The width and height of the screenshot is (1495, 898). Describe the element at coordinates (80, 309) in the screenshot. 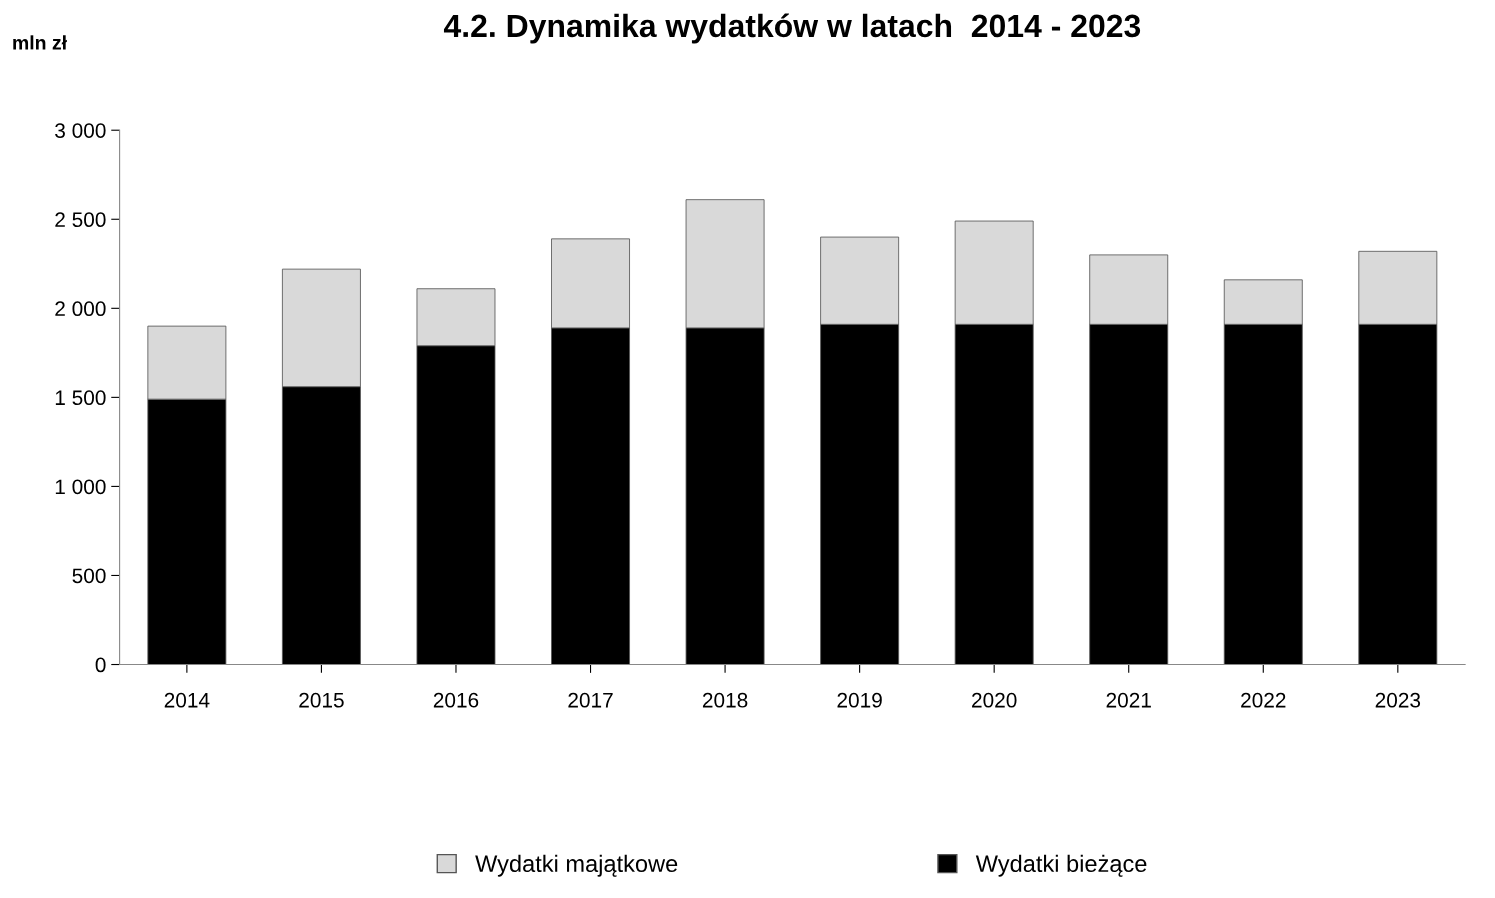

I see `y-tick-label: 2 000` at that location.